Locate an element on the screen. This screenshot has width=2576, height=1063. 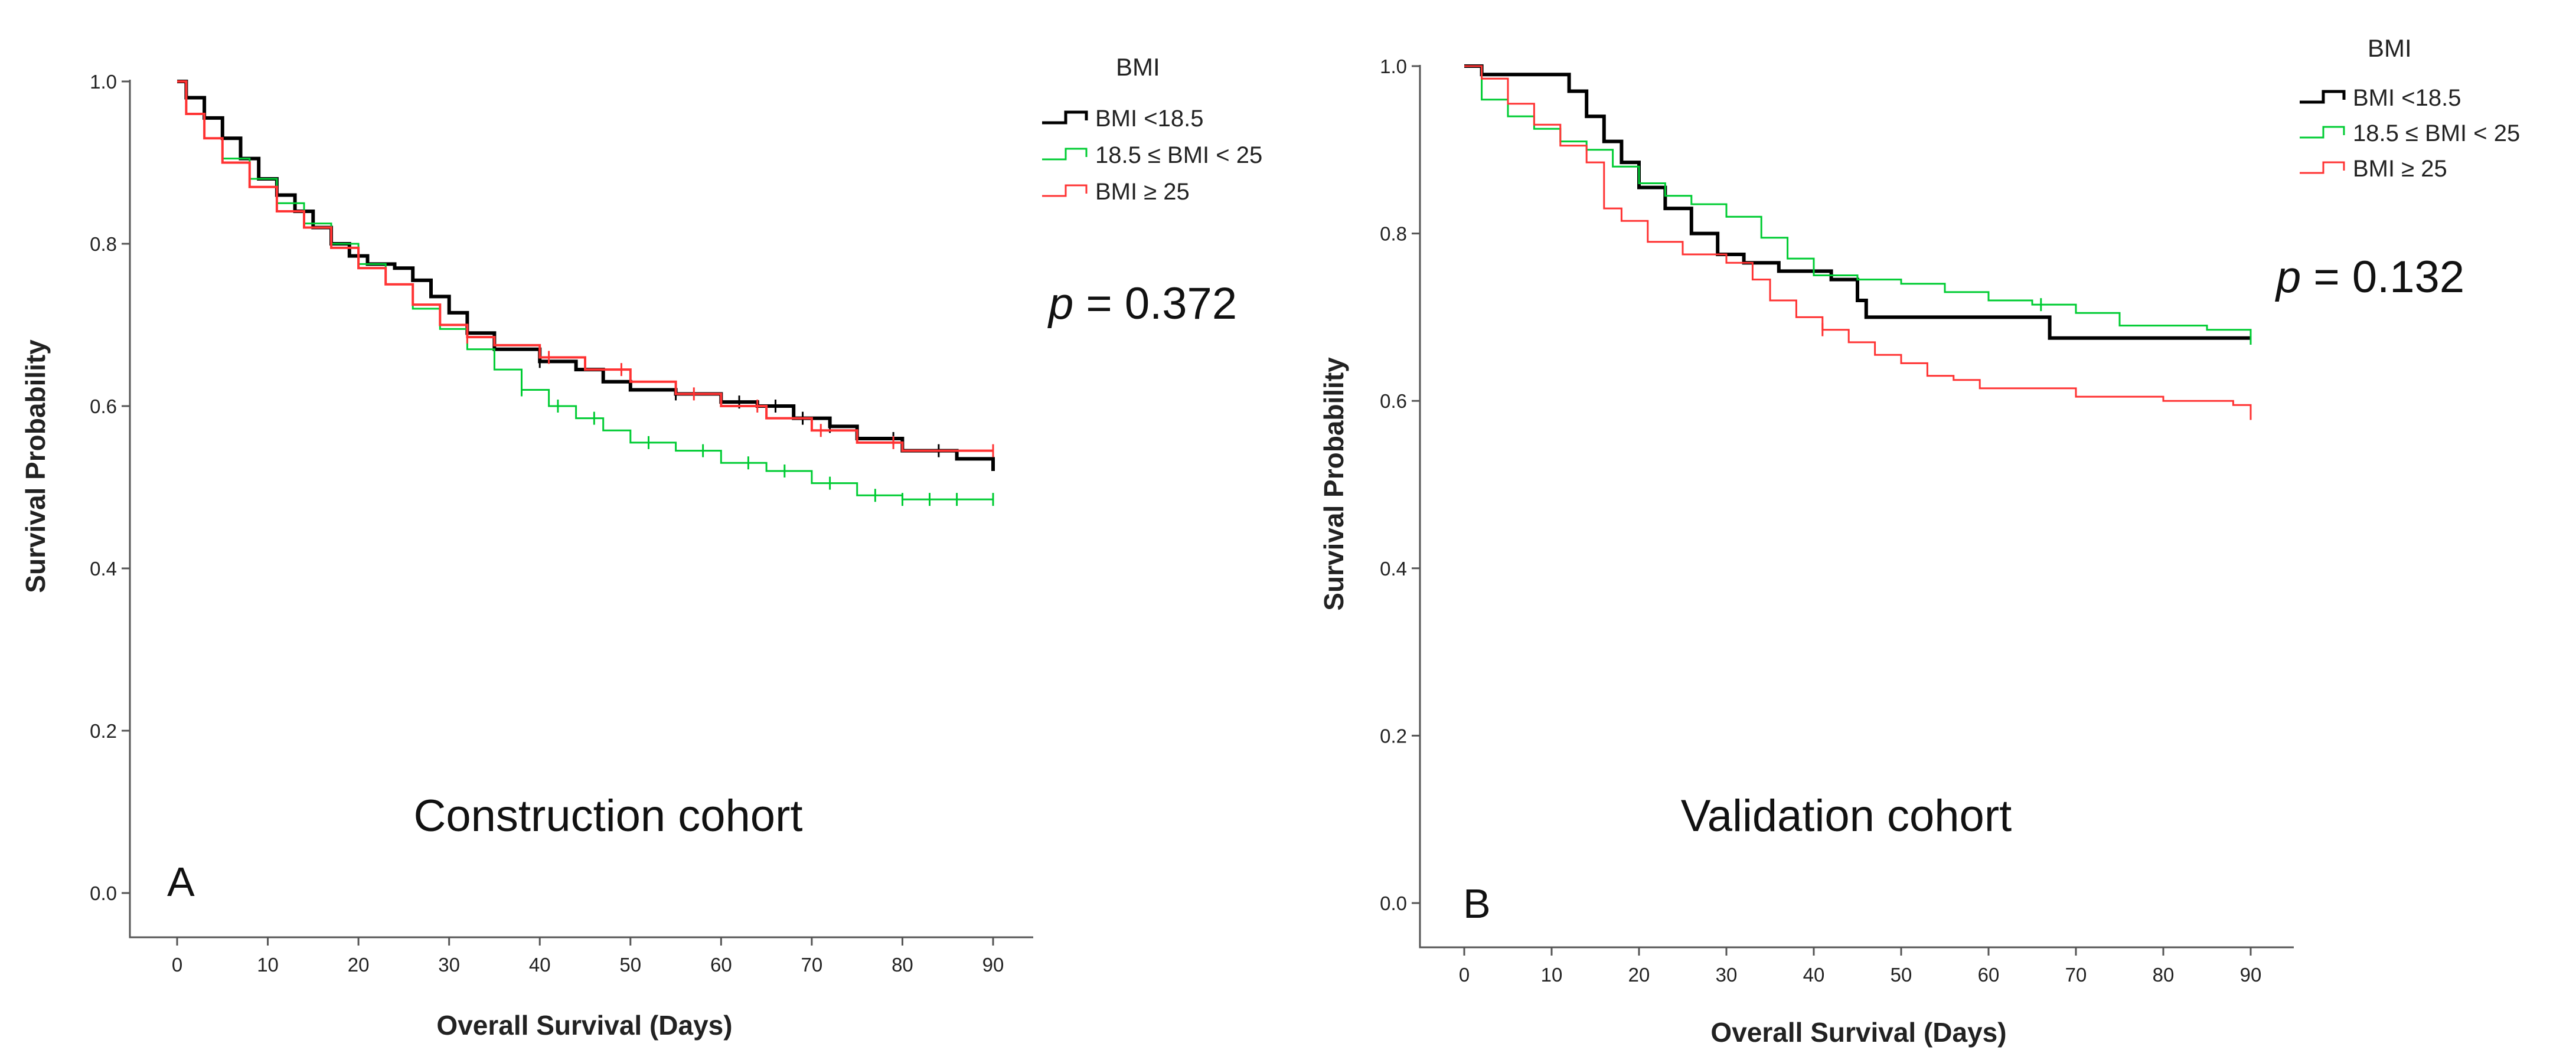
panel-b-letter: B is located at coordinates (1477, 904).